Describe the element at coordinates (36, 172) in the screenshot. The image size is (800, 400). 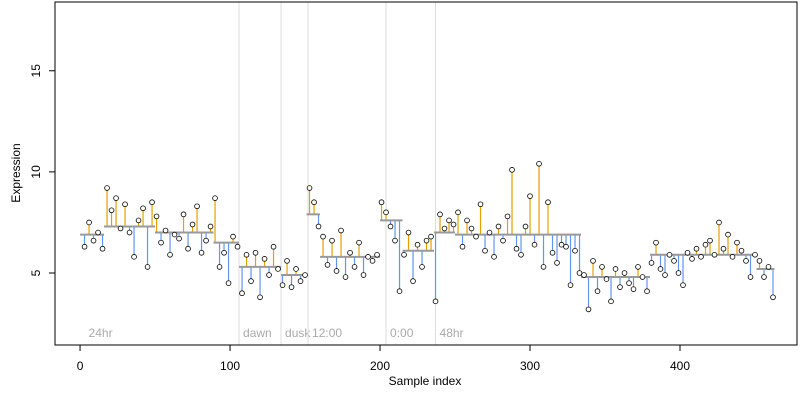
I see `y-tick-label: 10` at that location.